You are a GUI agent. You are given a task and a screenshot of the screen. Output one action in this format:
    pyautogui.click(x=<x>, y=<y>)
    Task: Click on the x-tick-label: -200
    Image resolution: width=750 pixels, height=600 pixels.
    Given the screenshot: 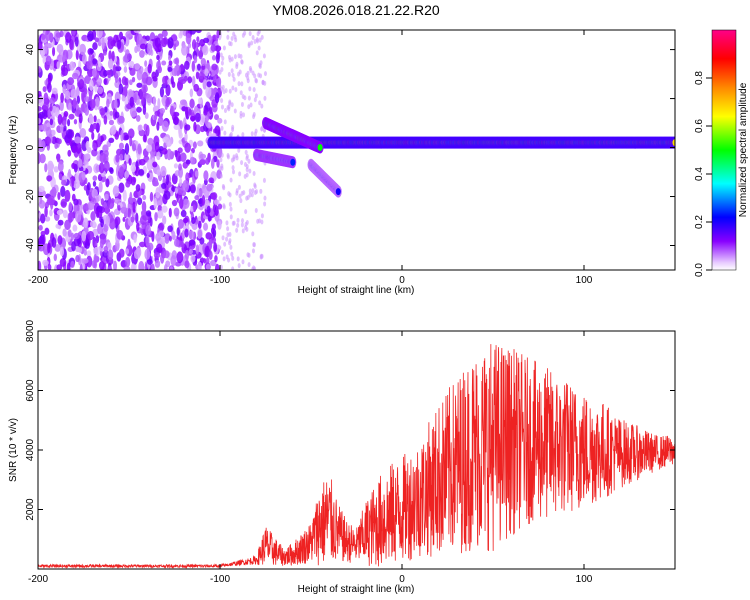 What is the action you would take?
    pyautogui.click(x=38, y=280)
    